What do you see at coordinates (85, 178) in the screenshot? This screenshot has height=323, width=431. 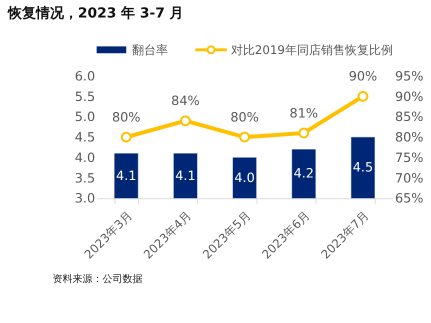 I see `y-tick-label: 3.5` at bounding box center [85, 178].